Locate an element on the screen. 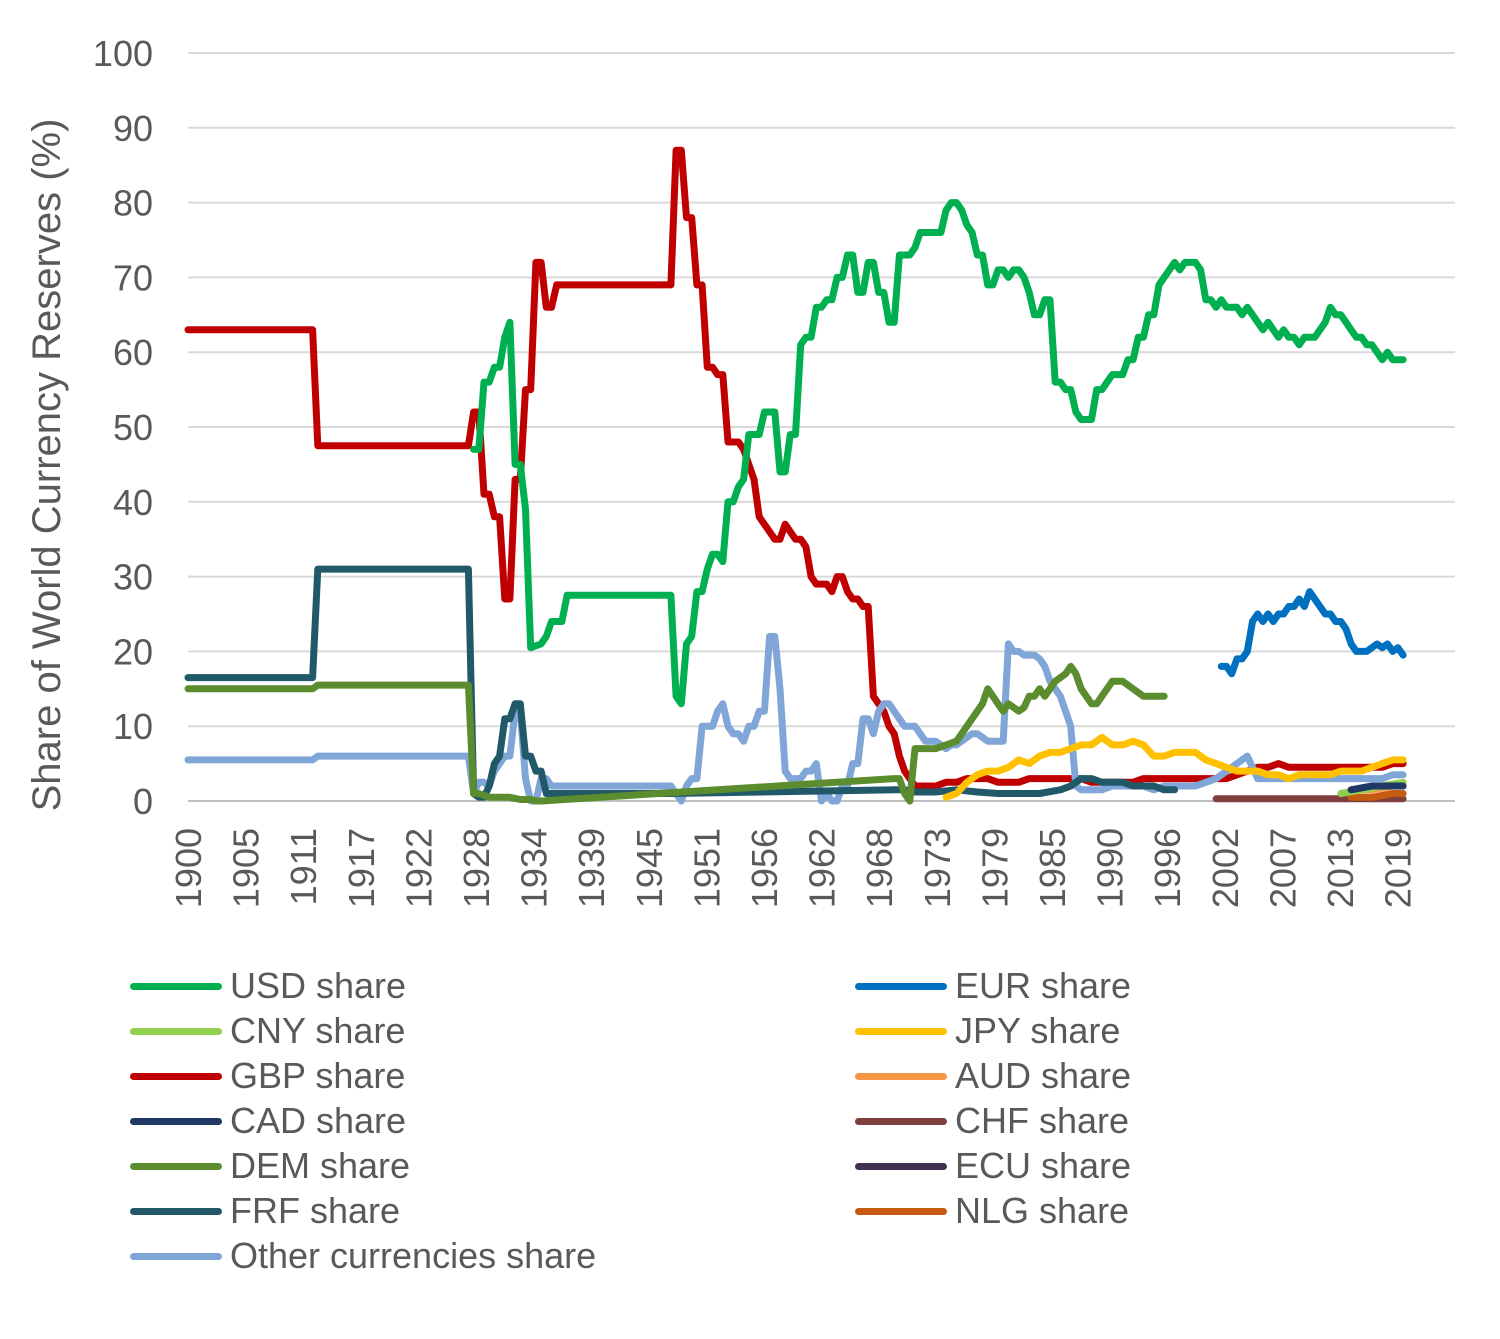 The width and height of the screenshot is (1500, 1339). legend-item: Other currencies share is located at coordinates (363, 1256).